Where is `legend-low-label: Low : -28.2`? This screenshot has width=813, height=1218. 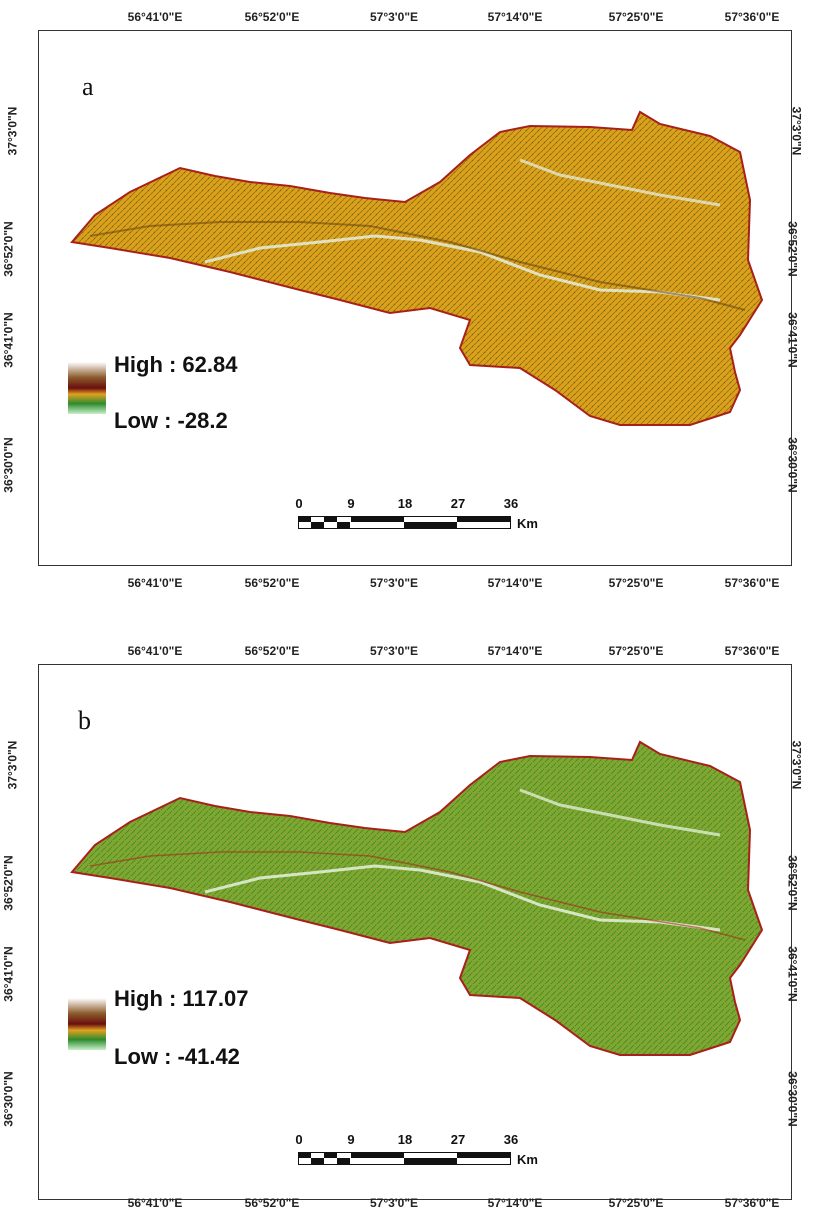 legend-low-label: Low : -28.2 is located at coordinates (171, 420).